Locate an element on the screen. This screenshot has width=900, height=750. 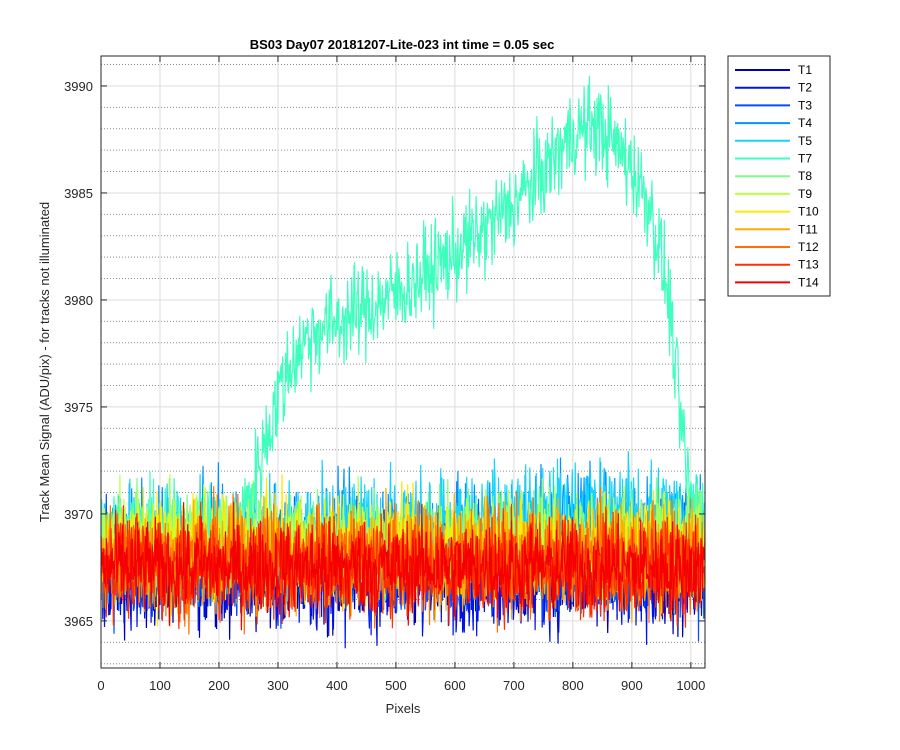
legend-label: T14 is located at coordinates (808, 282).